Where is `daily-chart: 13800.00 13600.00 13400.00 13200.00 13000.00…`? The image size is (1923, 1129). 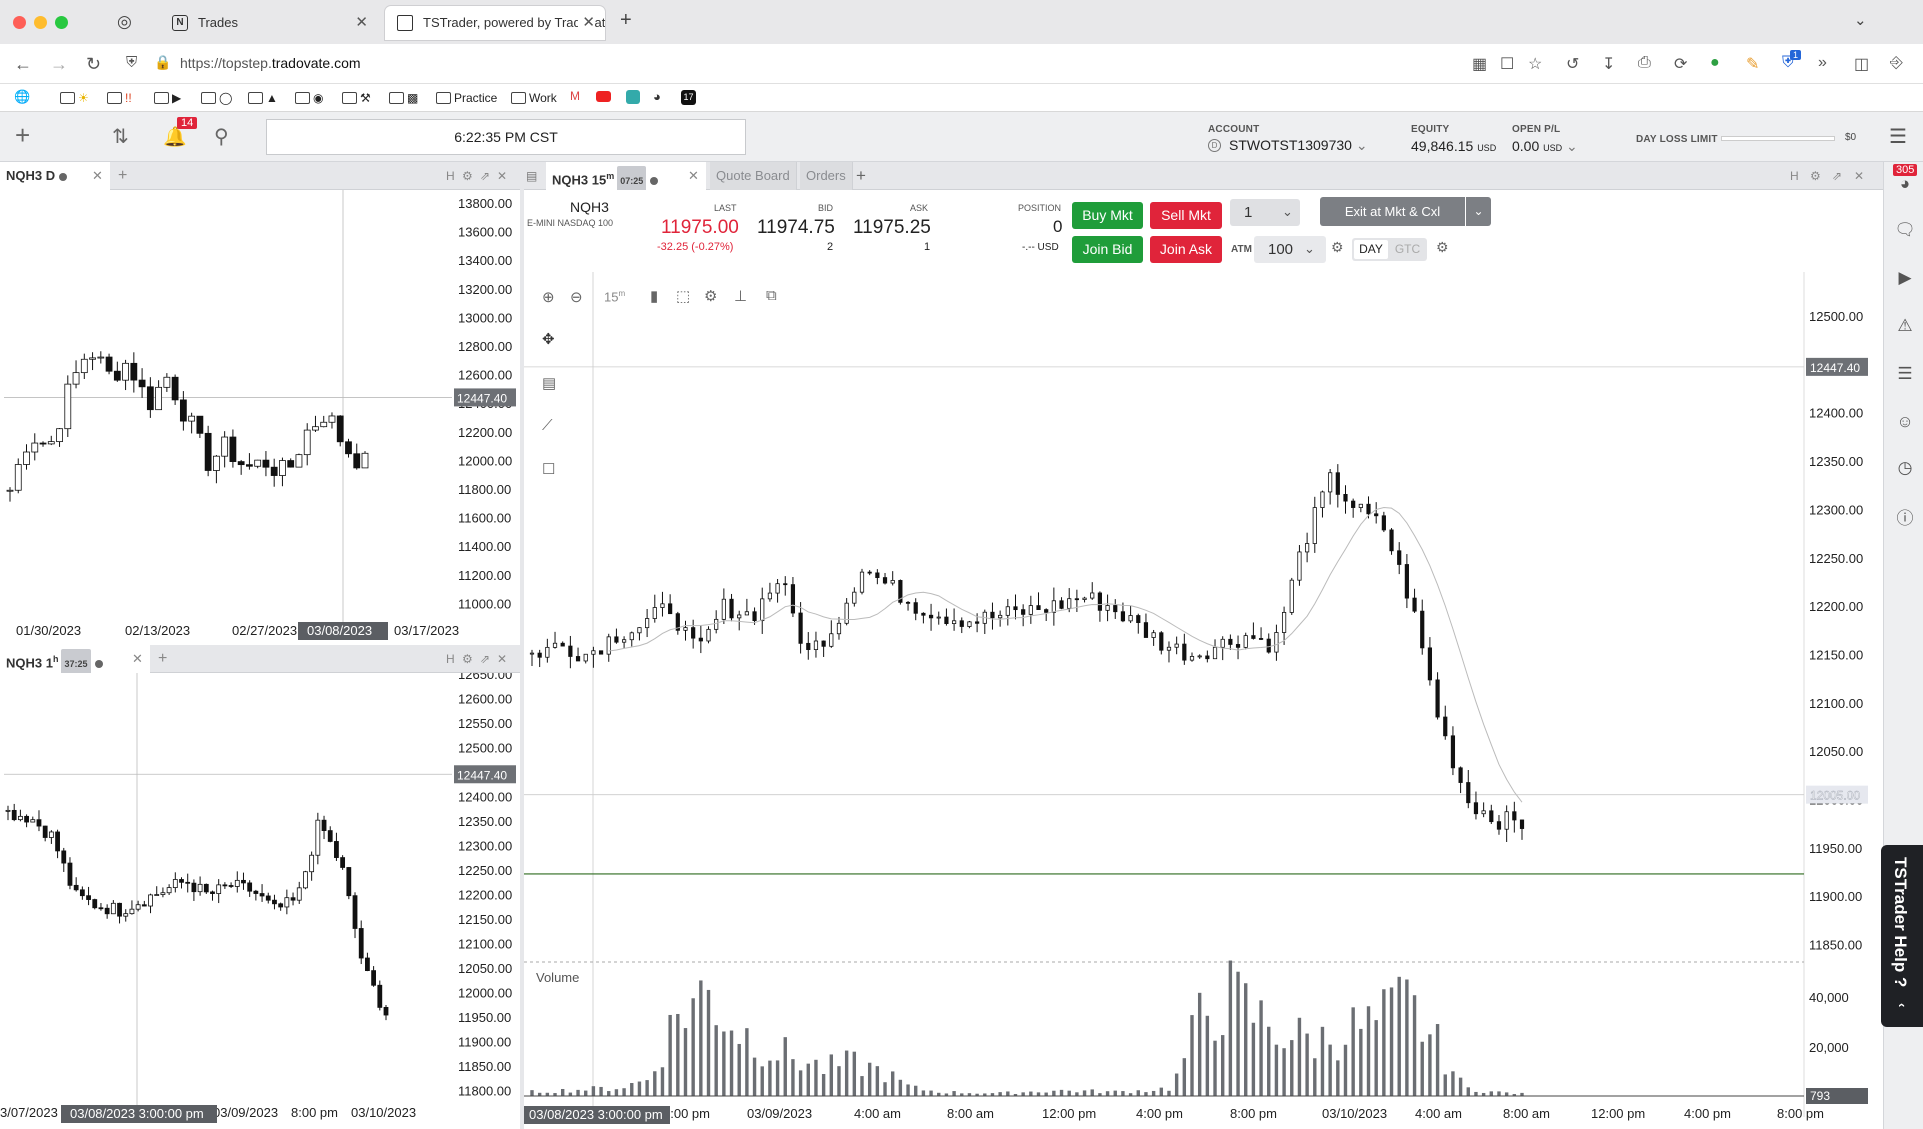
daily-chart: 13800.00 13600.00 13400.00 13200.00 13000.00… is located at coordinates (260, 415).